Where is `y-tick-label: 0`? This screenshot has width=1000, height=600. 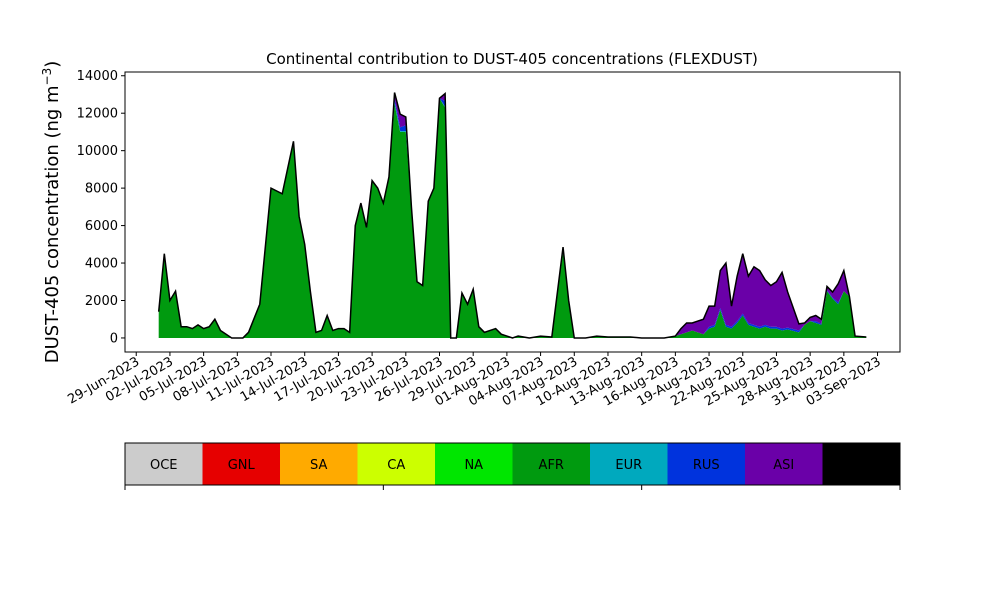 y-tick-label: 0 is located at coordinates (114, 338).